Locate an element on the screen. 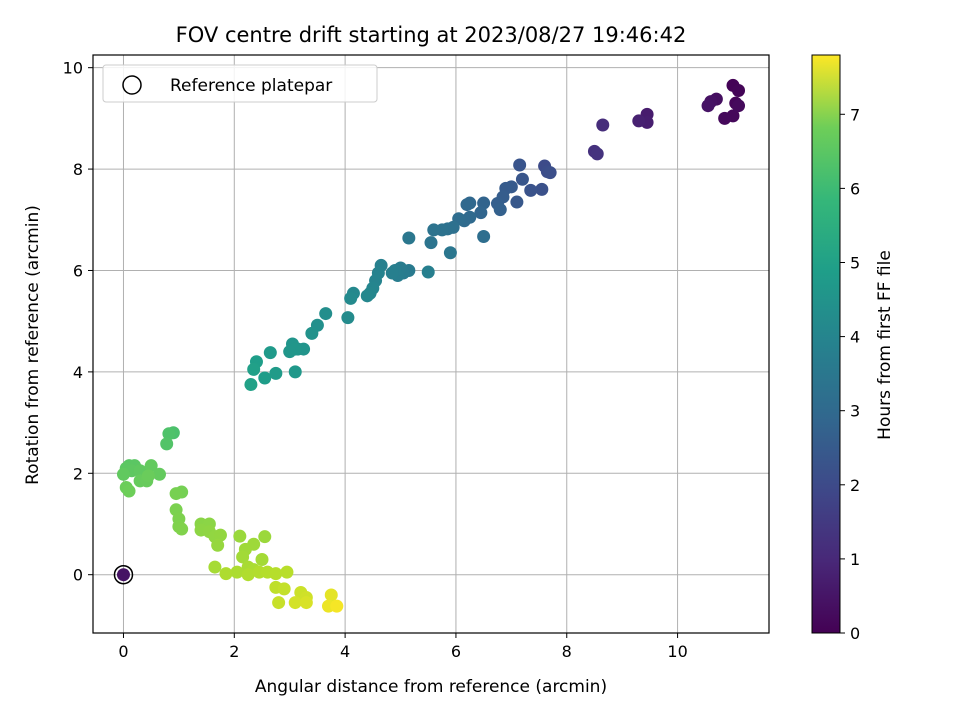 The height and width of the screenshot is (720, 960). reference-marker is located at coordinates (123, 574).